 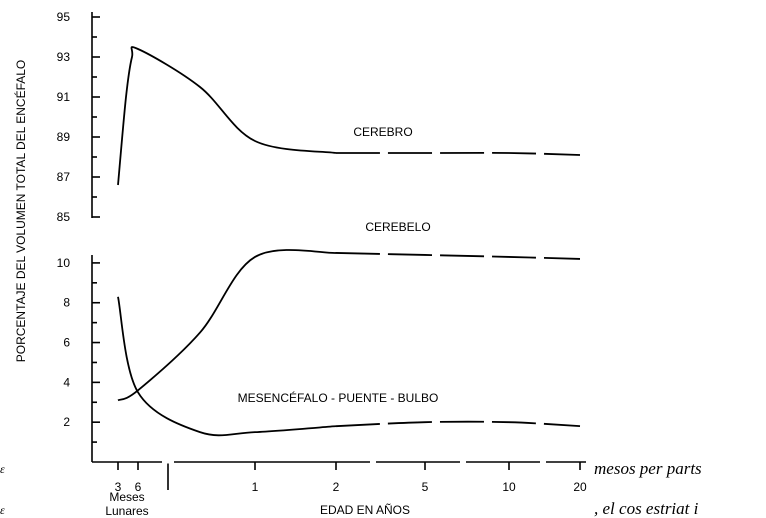 I want to click on x-tick-label: 6, so click(x=138, y=487).